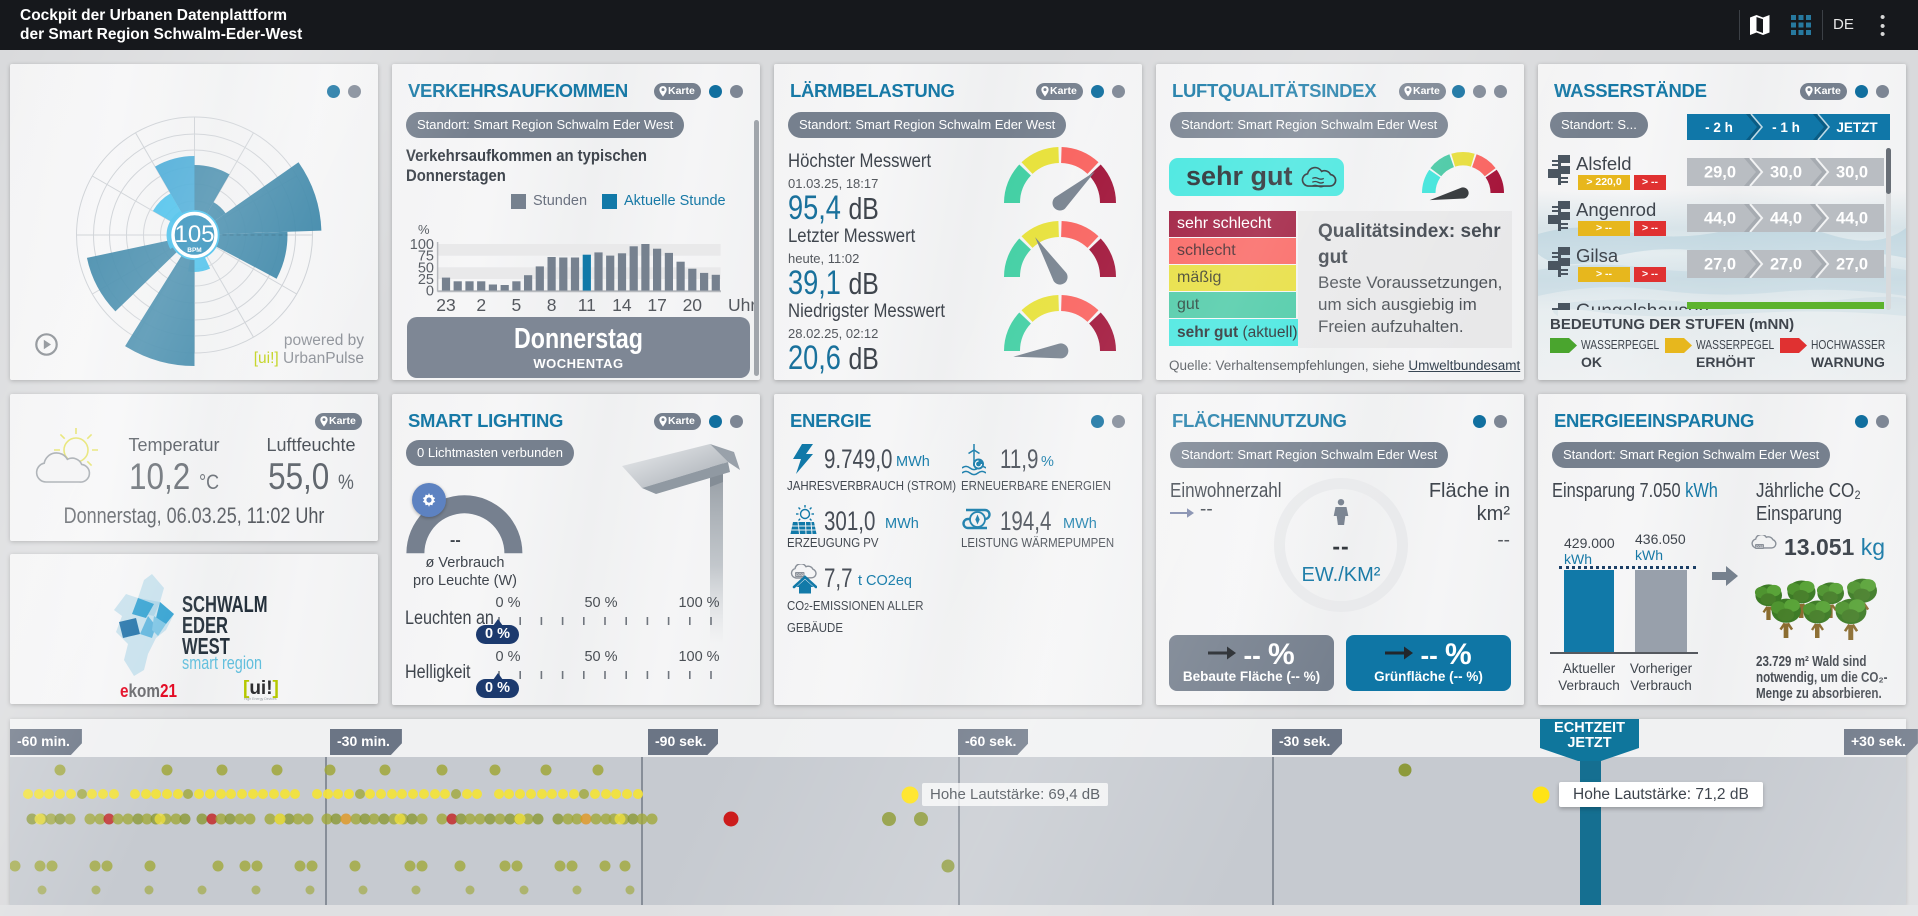 Image resolution: width=1918 pixels, height=916 pixels. I want to click on svg-text: 23, so click(445, 305).